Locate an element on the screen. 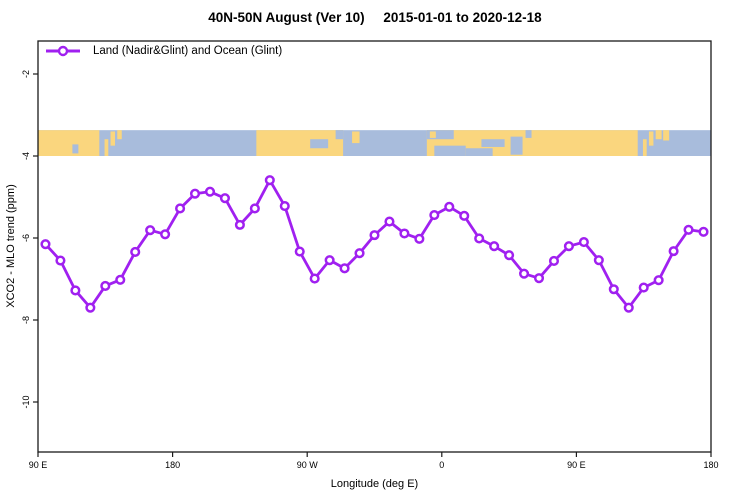 This screenshot has height=500, width=750. legend-label: Land (Nadir&Glint) and Ocean (Glint) is located at coordinates (188, 51).